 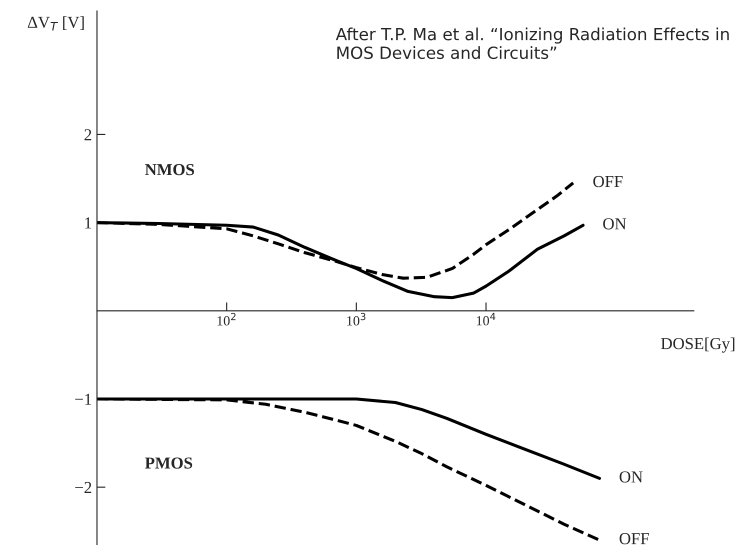 I want to click on annotation: NMOS, so click(x=169, y=170).